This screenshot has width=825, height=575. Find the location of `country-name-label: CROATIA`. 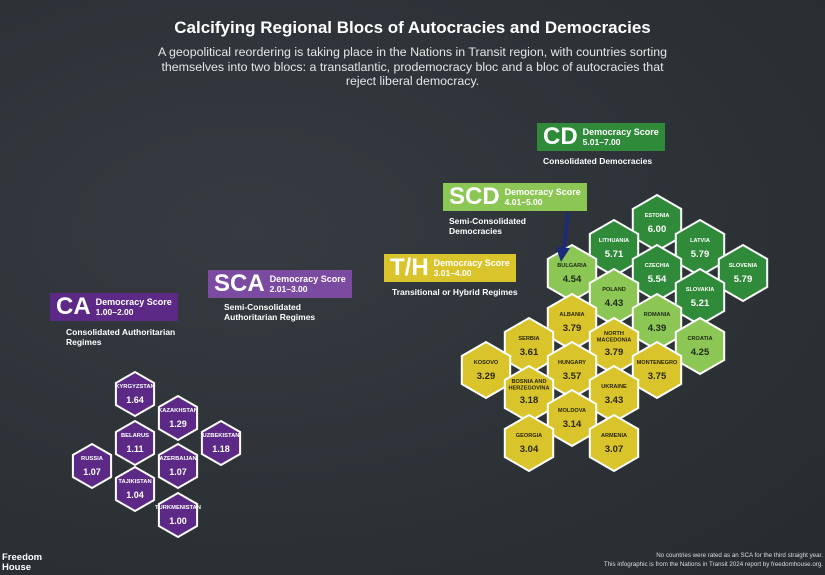

country-name-label: CROATIA is located at coordinates (699, 339).